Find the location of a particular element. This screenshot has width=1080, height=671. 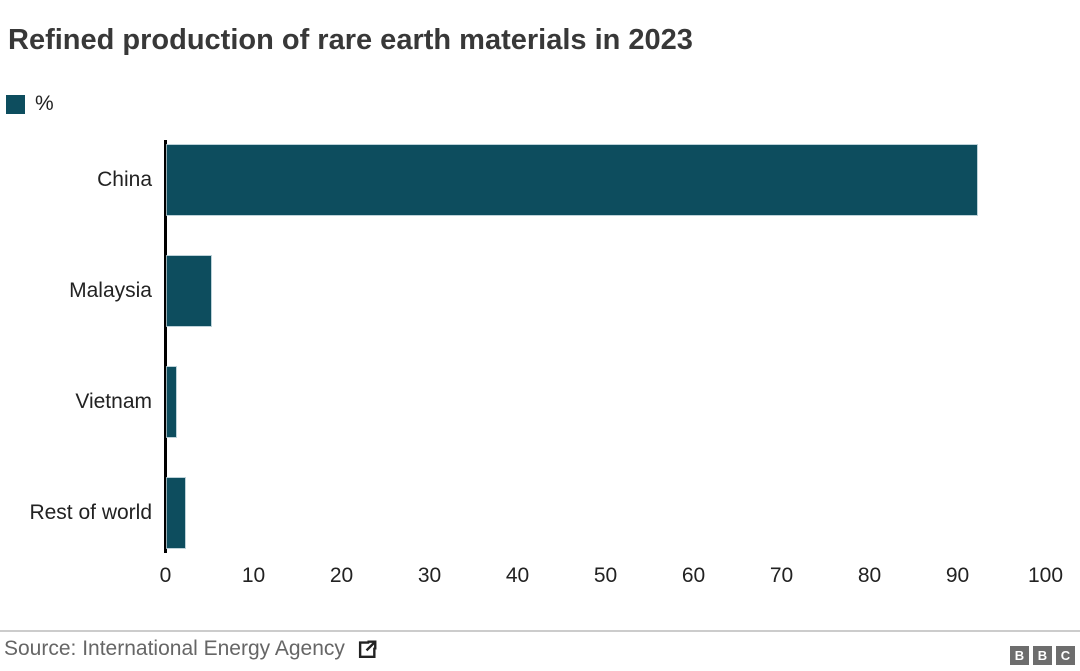

x-axis-tick-label: 0 is located at coordinates (165, 575).